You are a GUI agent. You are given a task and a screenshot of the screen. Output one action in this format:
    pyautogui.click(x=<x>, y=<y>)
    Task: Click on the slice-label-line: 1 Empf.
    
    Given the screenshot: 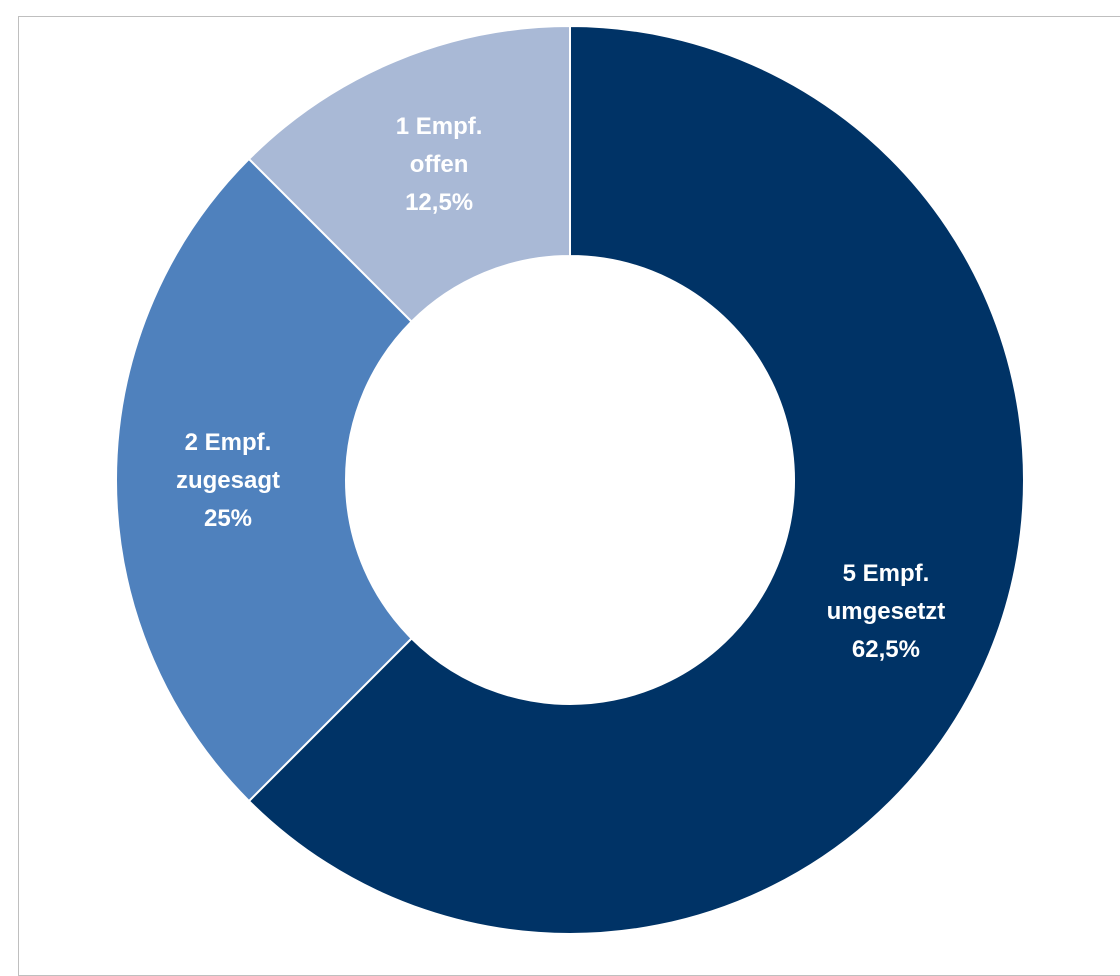 What is the action you would take?
    pyautogui.click(x=439, y=126)
    